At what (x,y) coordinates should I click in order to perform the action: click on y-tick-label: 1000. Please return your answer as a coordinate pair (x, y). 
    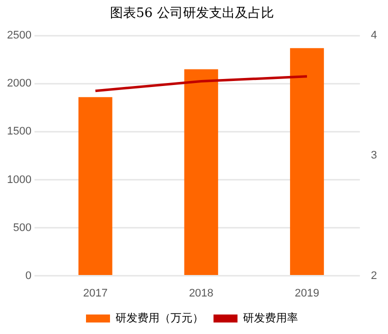
    Looking at the image, I should click on (19, 180).